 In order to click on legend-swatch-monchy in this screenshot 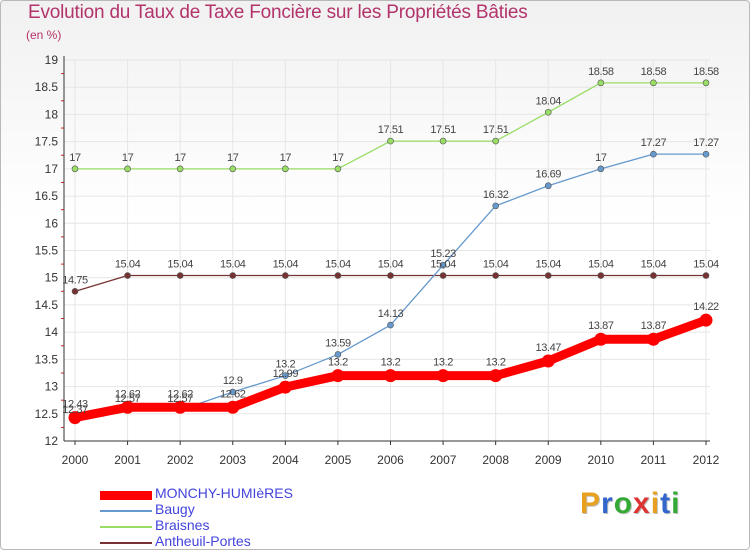, I will do `click(126, 495)`.